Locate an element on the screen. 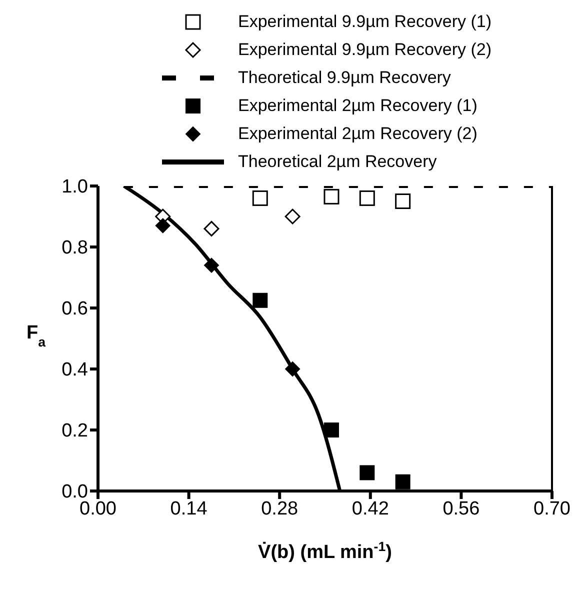 The width and height of the screenshot is (584, 600). legend-label: Experimental 2µm Recovery (1) is located at coordinates (358, 106).